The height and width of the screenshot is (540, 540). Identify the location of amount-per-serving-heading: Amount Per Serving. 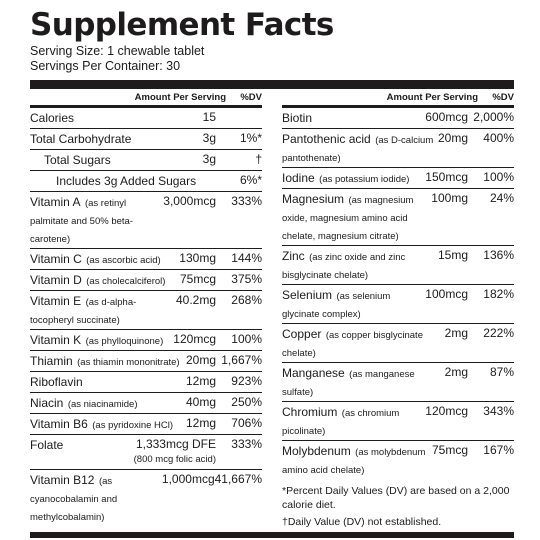
(432, 97).